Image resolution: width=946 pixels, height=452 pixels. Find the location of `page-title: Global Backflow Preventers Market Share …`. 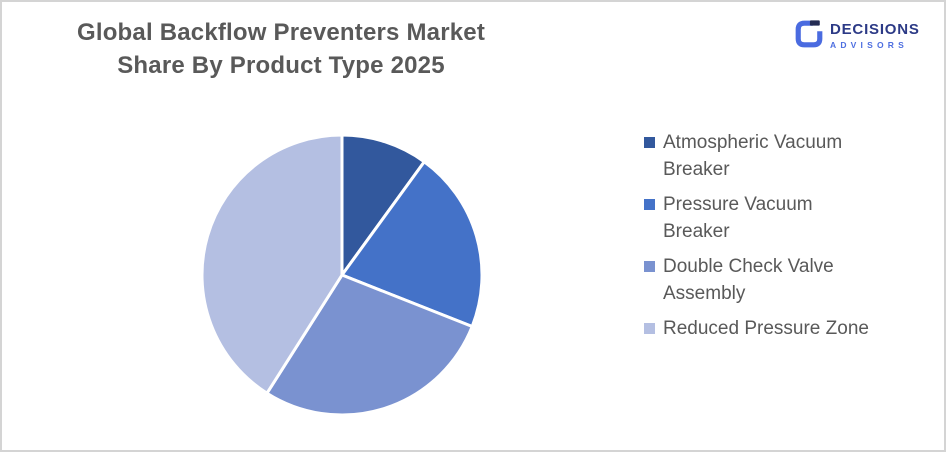

page-title: Global Backflow Preventers Market Share … is located at coordinates (281, 49).